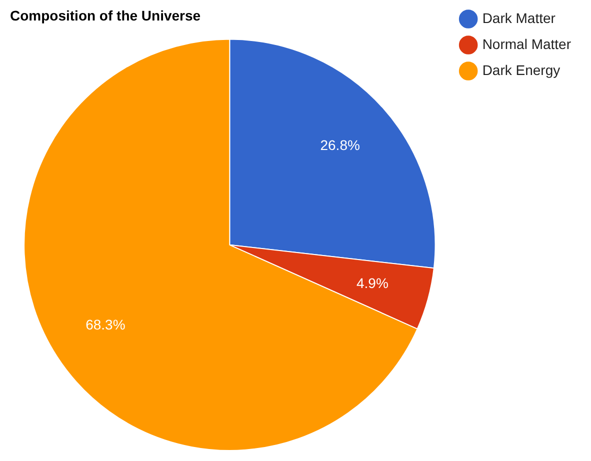 This screenshot has height=461, width=591. What do you see at coordinates (519, 18) in the screenshot?
I see `legend-label: Dark Matter` at bounding box center [519, 18].